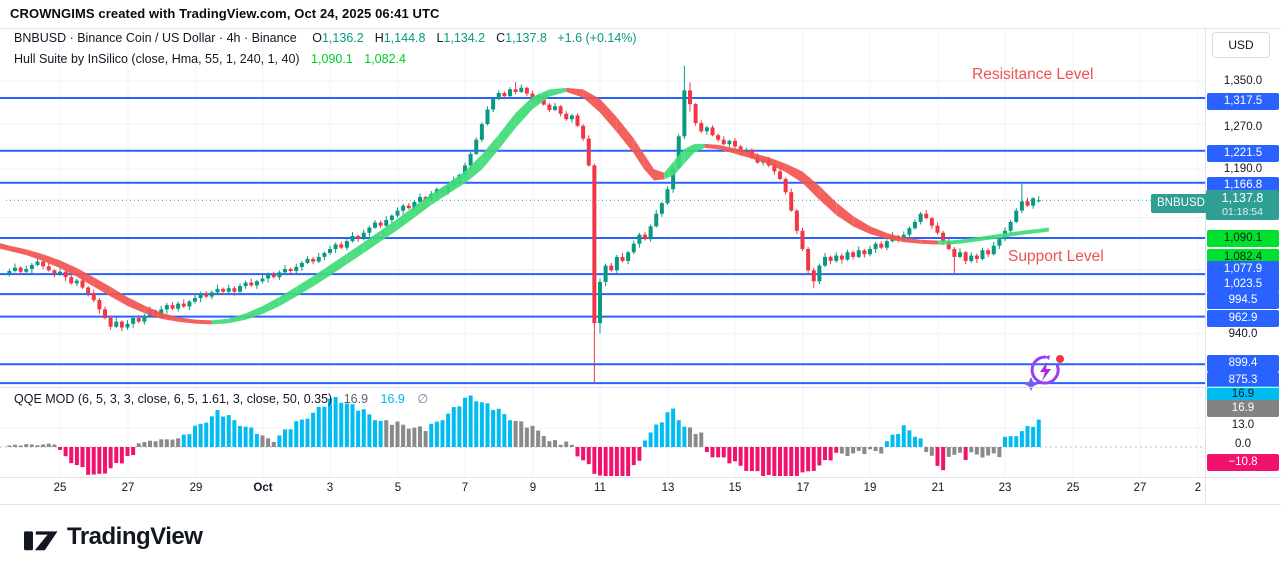  Describe the element at coordinates (392, 399) in the screenshot. I see `qqe-value-blue: 16.9` at that location.